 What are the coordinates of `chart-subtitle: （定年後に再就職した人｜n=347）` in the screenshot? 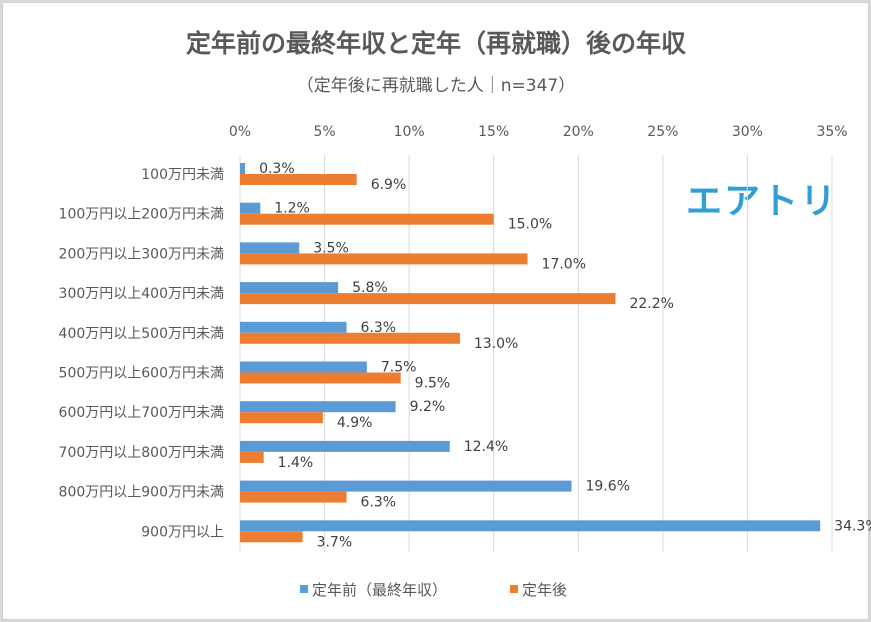 It's located at (436, 86).